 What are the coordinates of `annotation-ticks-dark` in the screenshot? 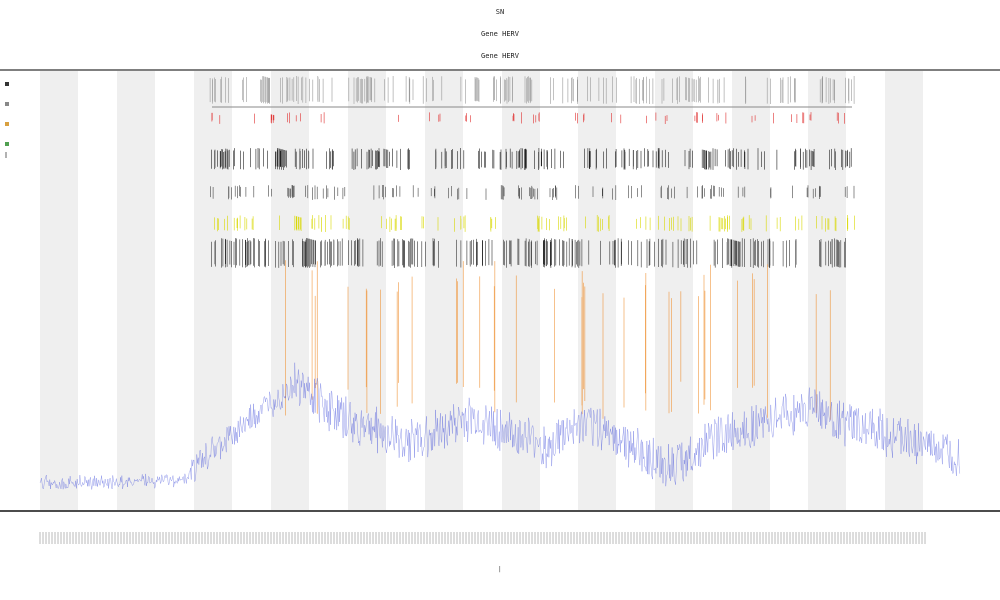 It's located at (528, 253).